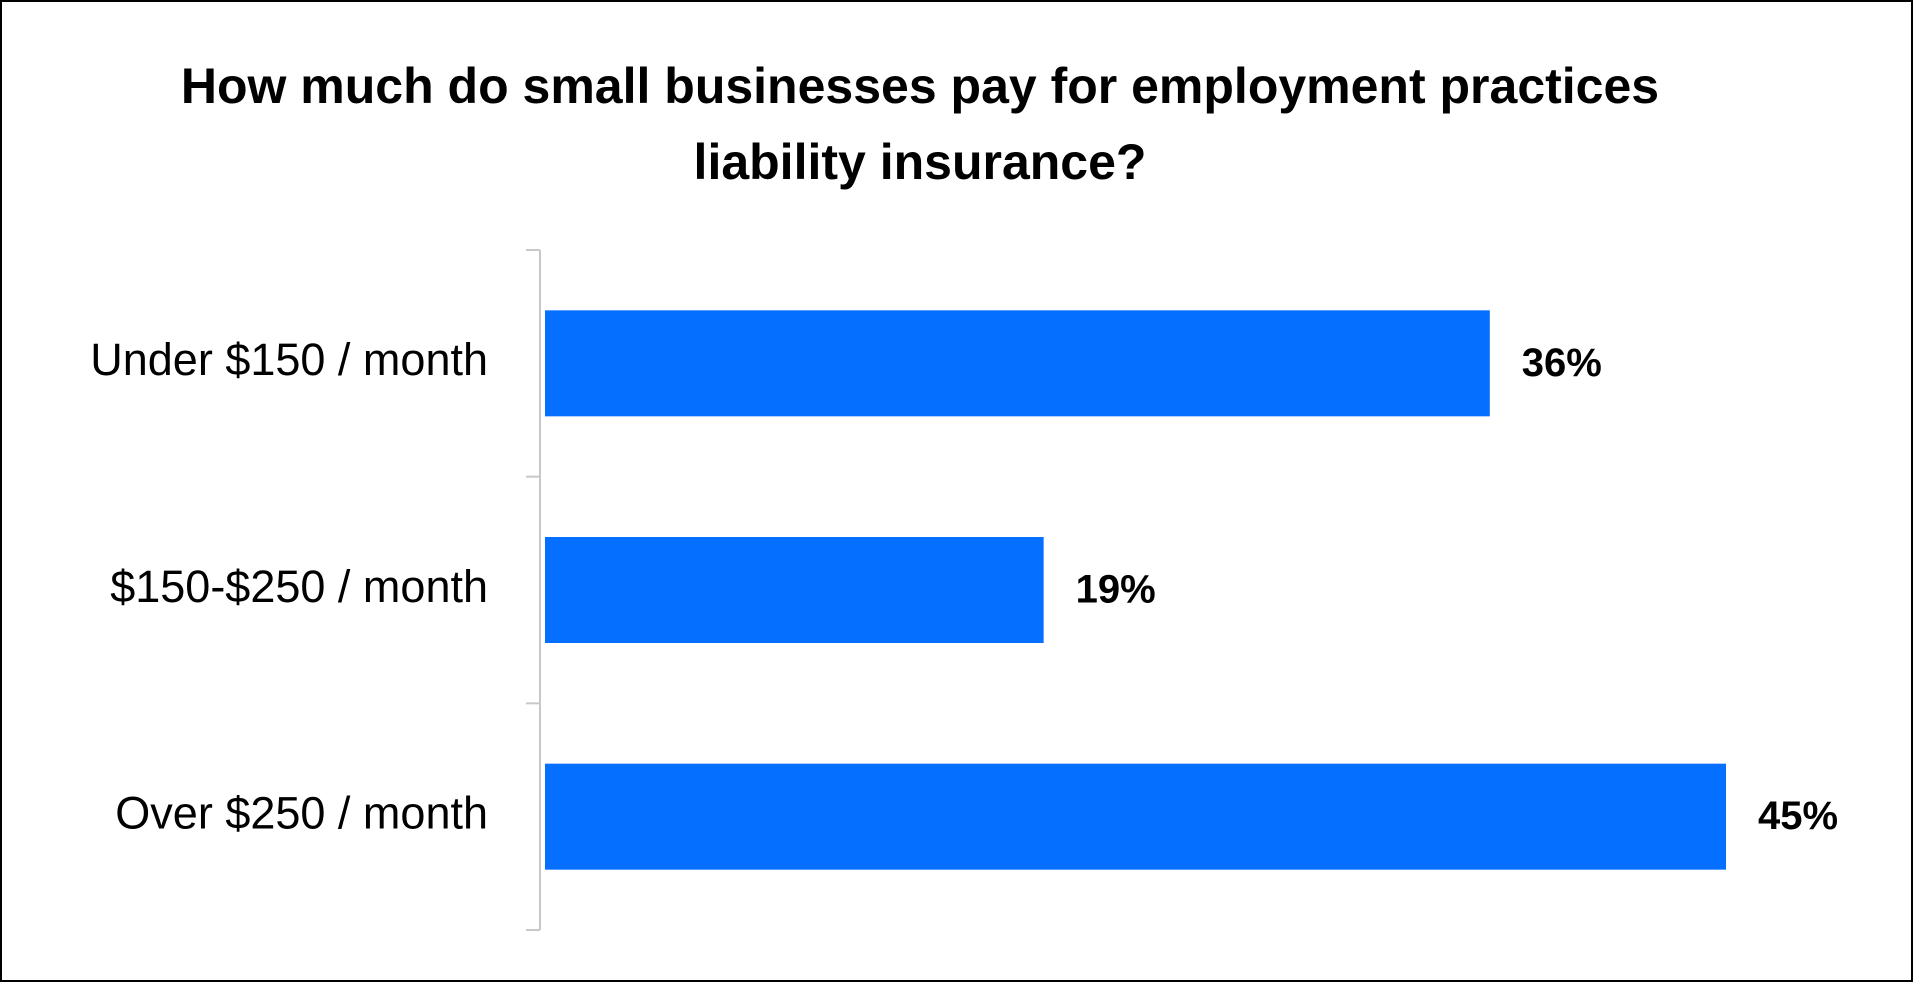 This screenshot has height=982, width=1913. Describe the element at coordinates (289, 359) in the screenshot. I see `category-label: Under $150 / month` at that location.